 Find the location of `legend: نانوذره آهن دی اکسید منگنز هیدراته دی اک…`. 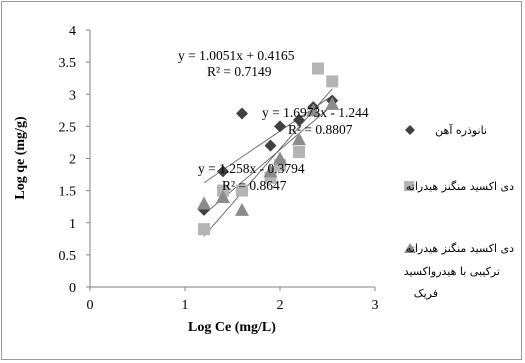

legend: نانوذره آهن دی اکسید منگنز هیدراته دی اک… is located at coordinates (459, 211).